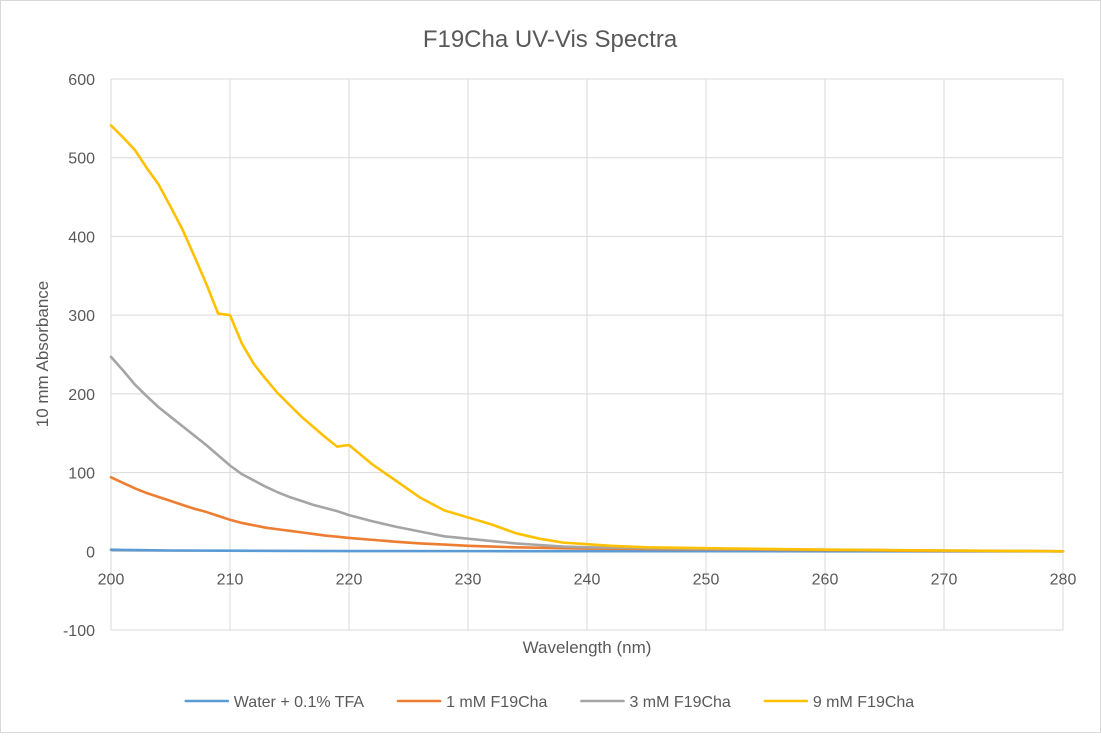 Image resolution: width=1101 pixels, height=737 pixels. What do you see at coordinates (1063, 579) in the screenshot?
I see `x-tick-label: 280` at bounding box center [1063, 579].